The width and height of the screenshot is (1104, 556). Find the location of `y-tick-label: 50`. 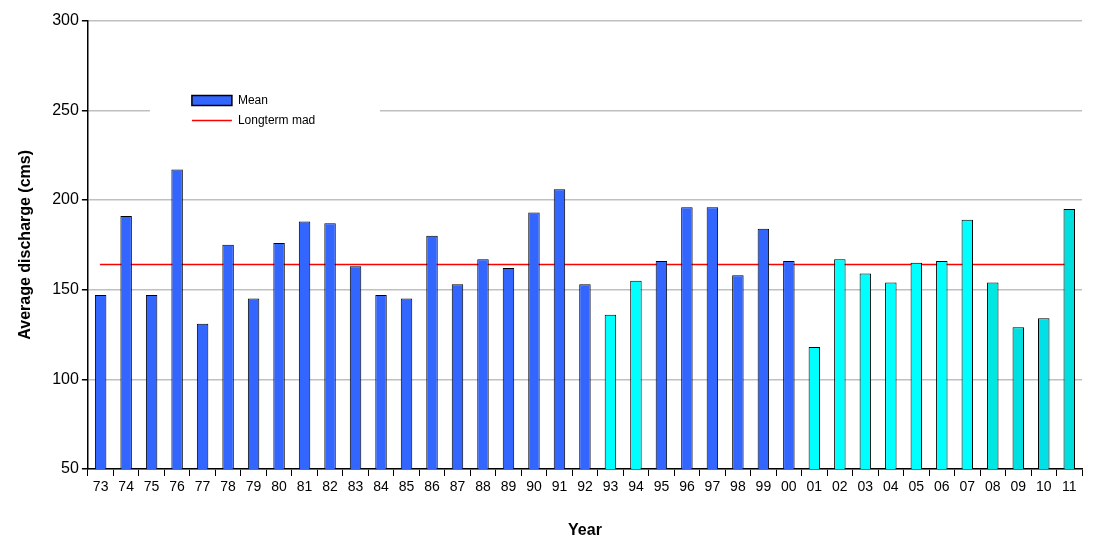

y-tick-label: 50 is located at coordinates (70, 468).